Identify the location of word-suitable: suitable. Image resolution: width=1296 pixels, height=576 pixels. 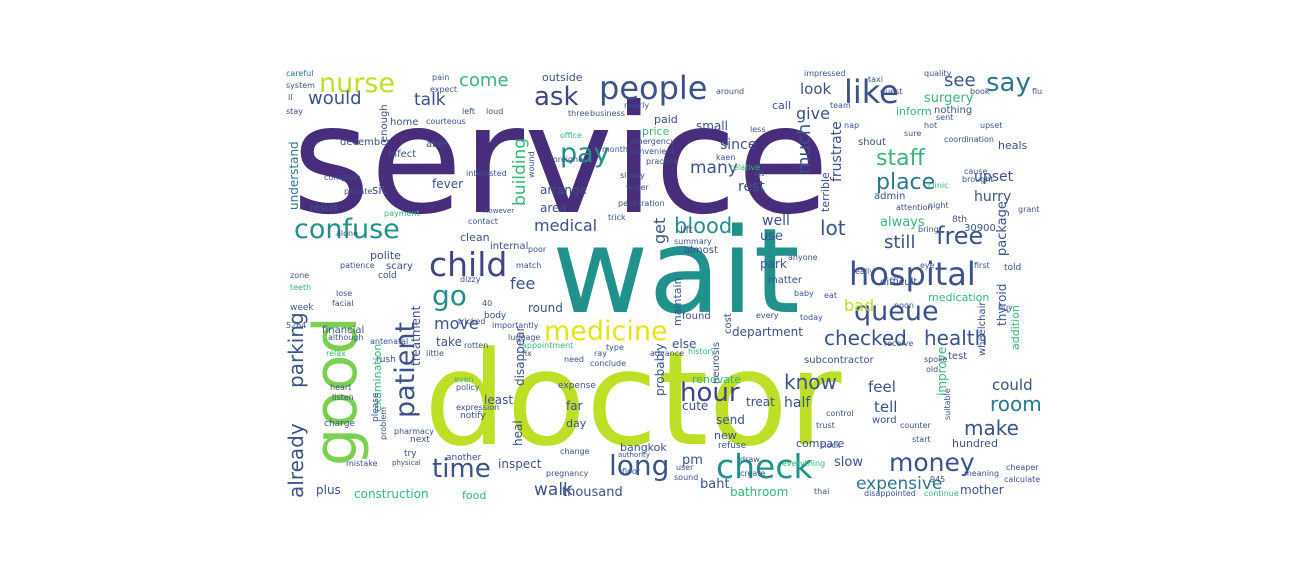
(947, 404).